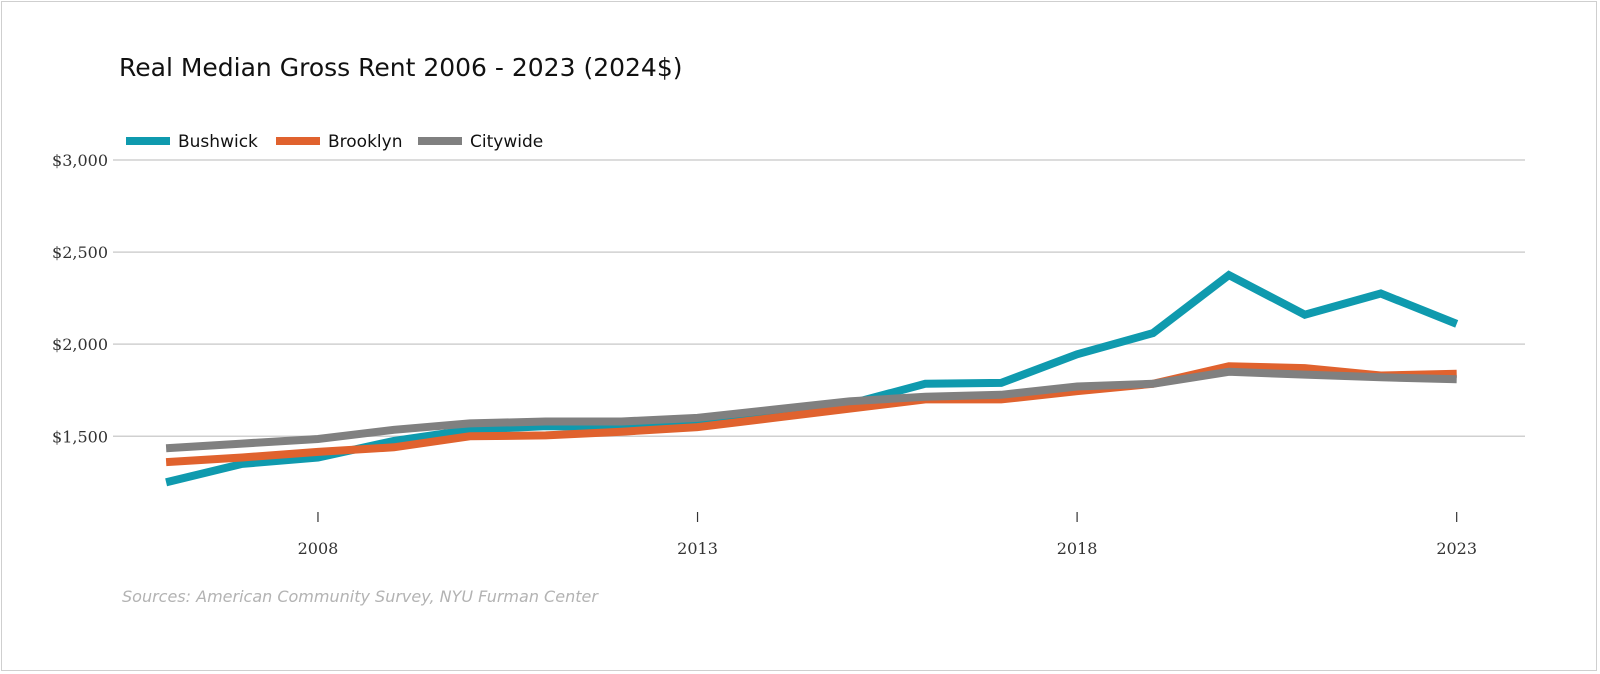 The height and width of the screenshot is (674, 1600). I want to click on y-tick-label: $3,000, so click(80, 160).